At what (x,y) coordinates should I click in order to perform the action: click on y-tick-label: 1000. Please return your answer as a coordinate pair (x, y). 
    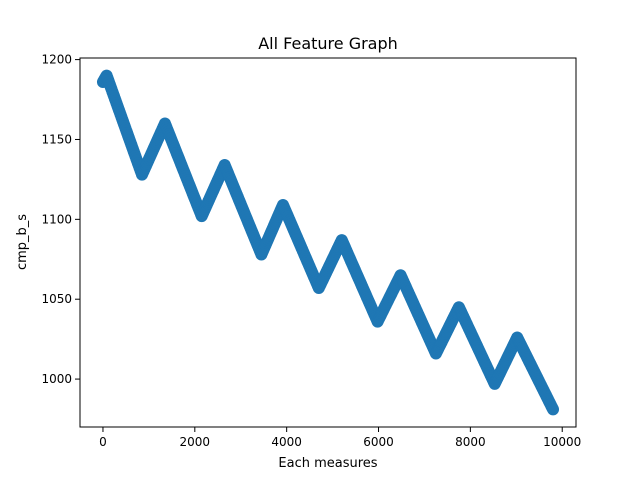
    Looking at the image, I should click on (56, 379).